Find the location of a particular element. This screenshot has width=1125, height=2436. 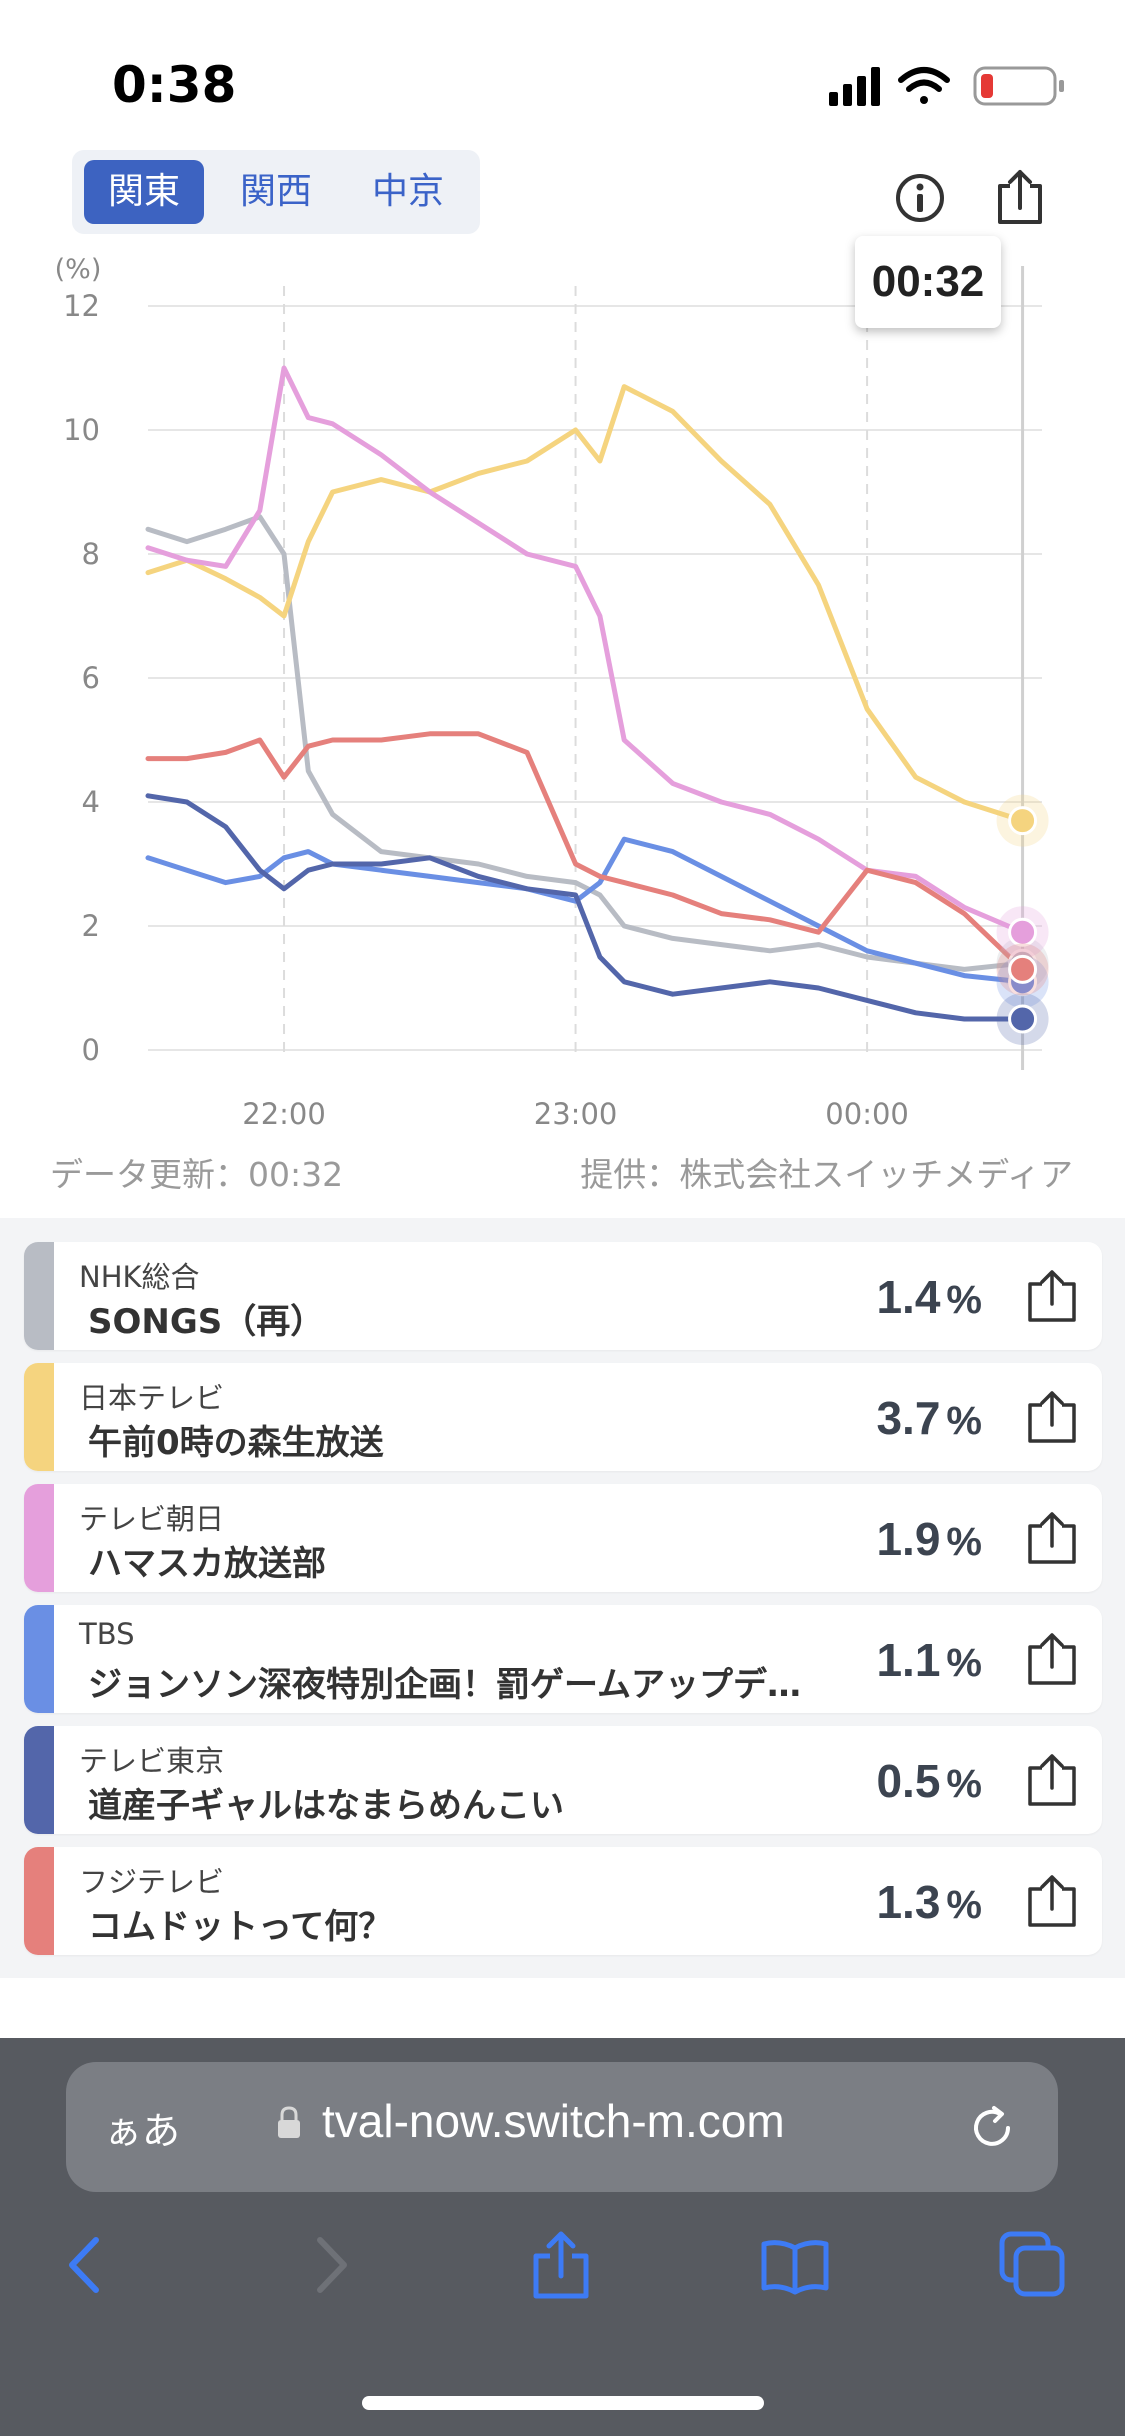

url-text: tval-now.switch-m.com is located at coordinates (553, 2121).